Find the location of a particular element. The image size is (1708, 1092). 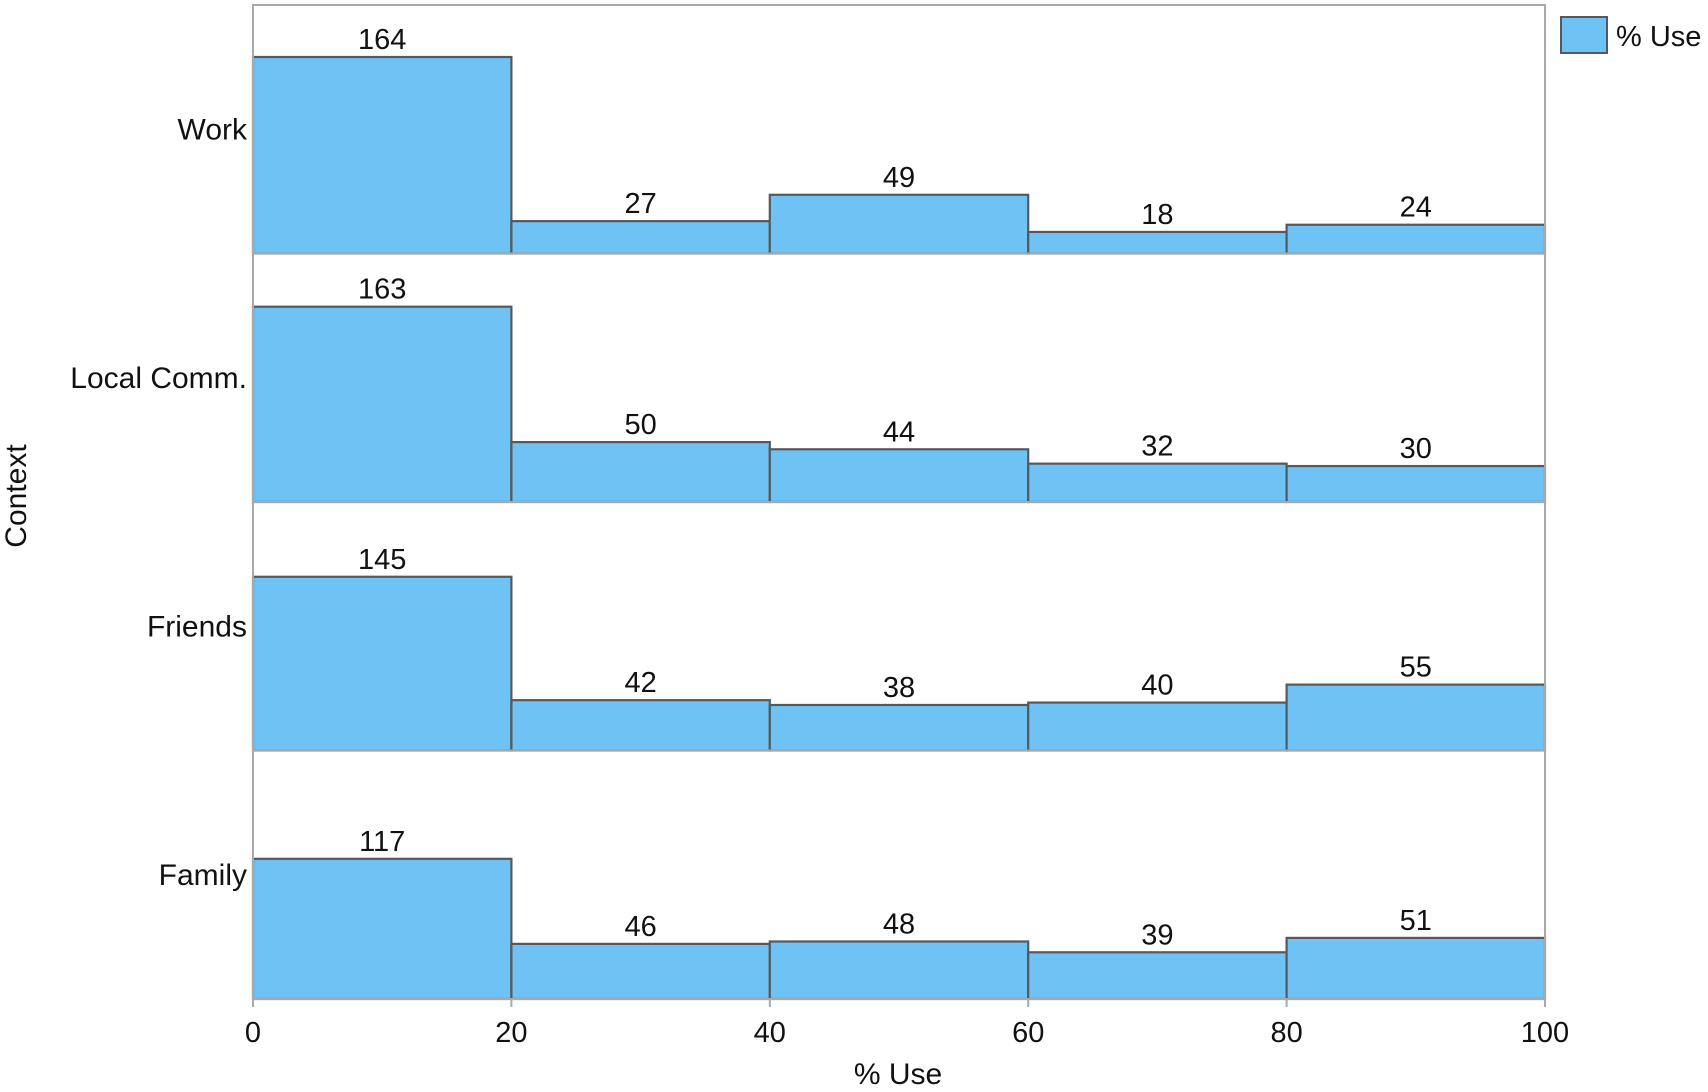

bar-value-label: 163 is located at coordinates (382, 290).